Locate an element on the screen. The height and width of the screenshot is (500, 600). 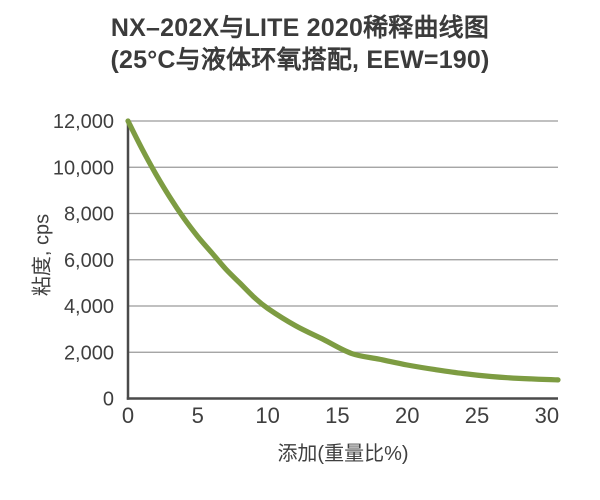
y-tick-label: 12,000 is located at coordinates (83, 122).